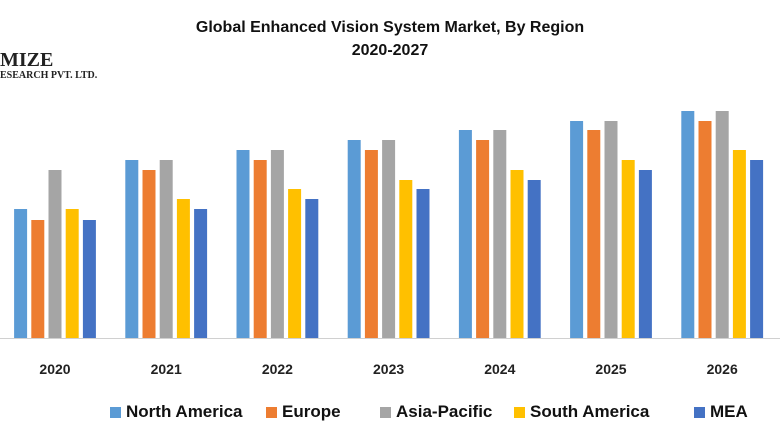 Image resolution: width=780 pixels, height=440 pixels. I want to click on logo-line2: ESEARCH PVT. LTD., so click(49, 75).